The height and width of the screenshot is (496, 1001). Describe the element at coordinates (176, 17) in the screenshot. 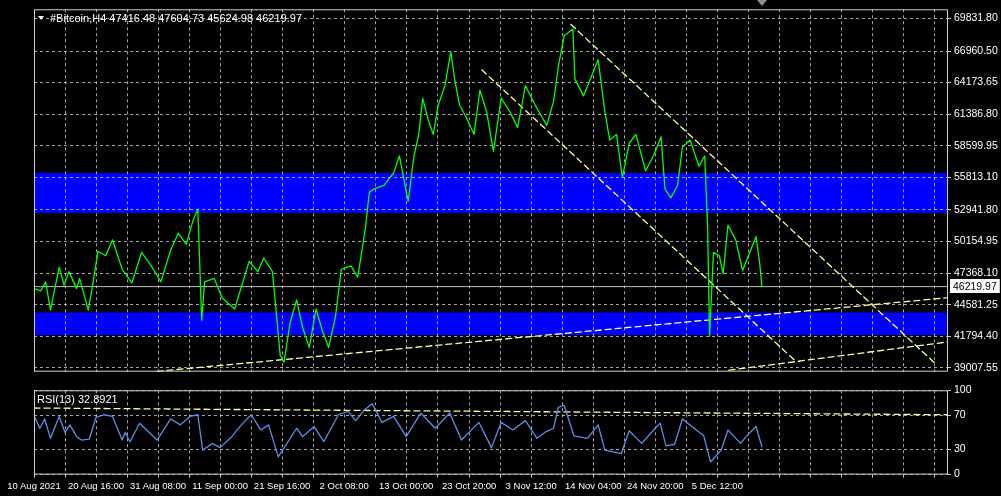

I see `chart-title: #Bitcoin,H4 47416.48 47604.73 45624.98 46219.97` at that location.